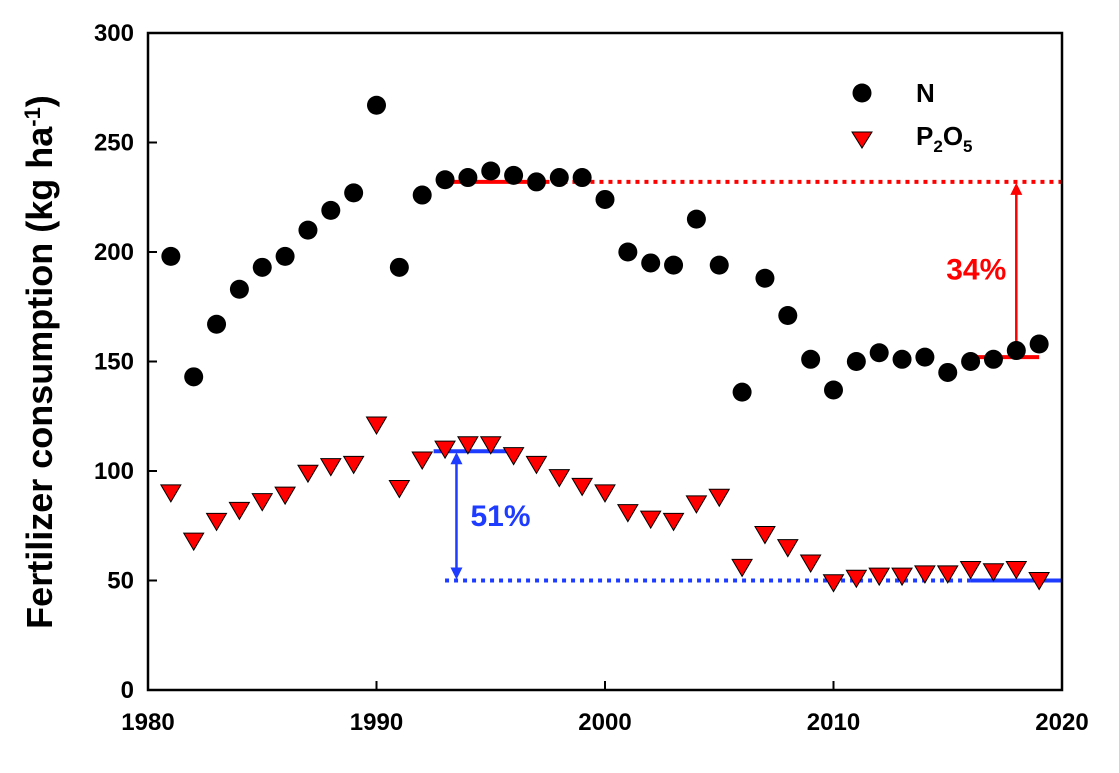 The image size is (1119, 773). I want to click on legend-label-n: N, so click(925, 93).